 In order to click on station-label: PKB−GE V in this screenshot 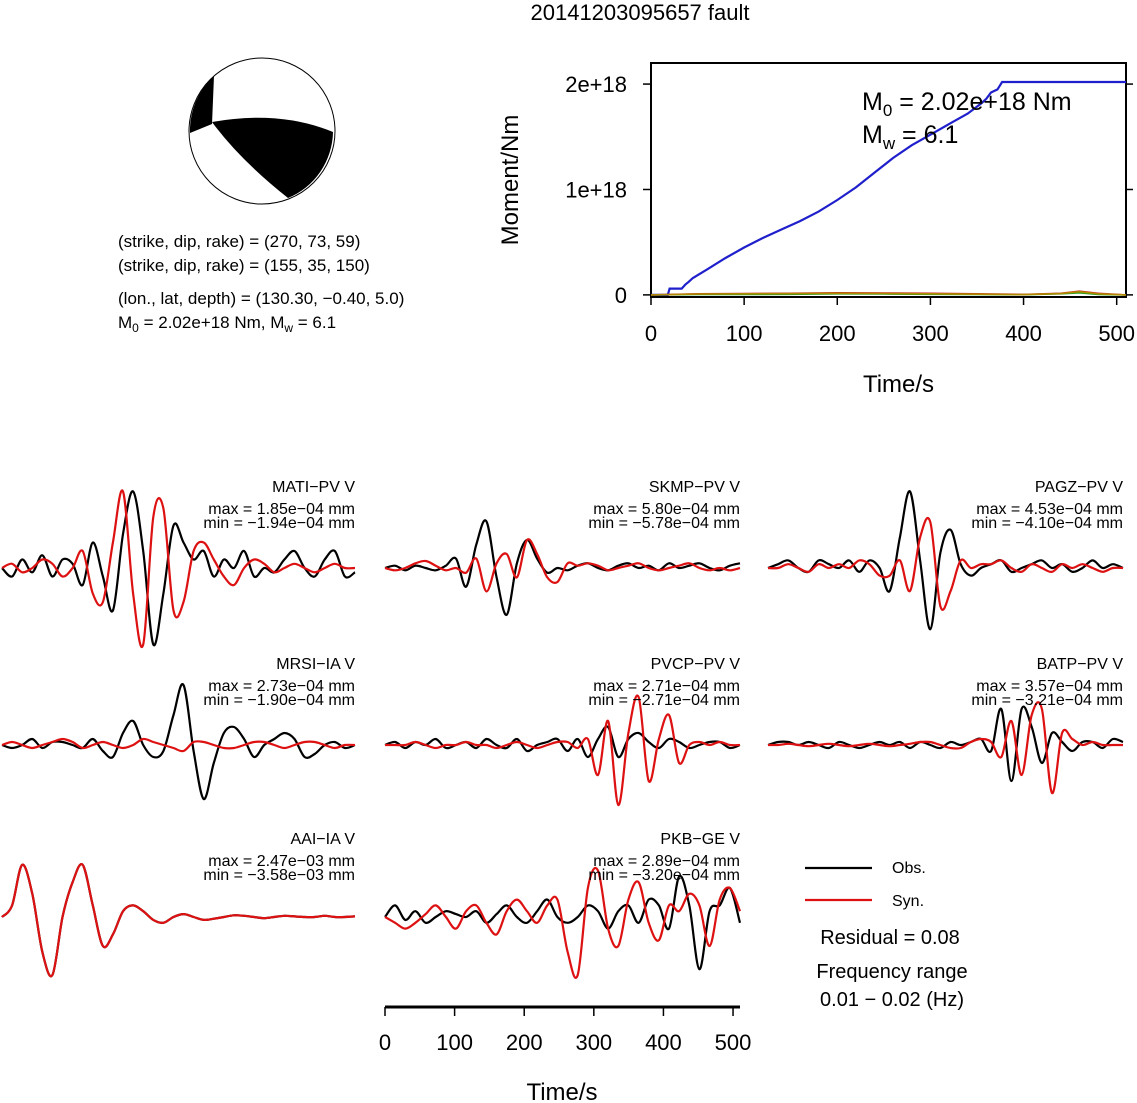, I will do `click(700, 839)`.